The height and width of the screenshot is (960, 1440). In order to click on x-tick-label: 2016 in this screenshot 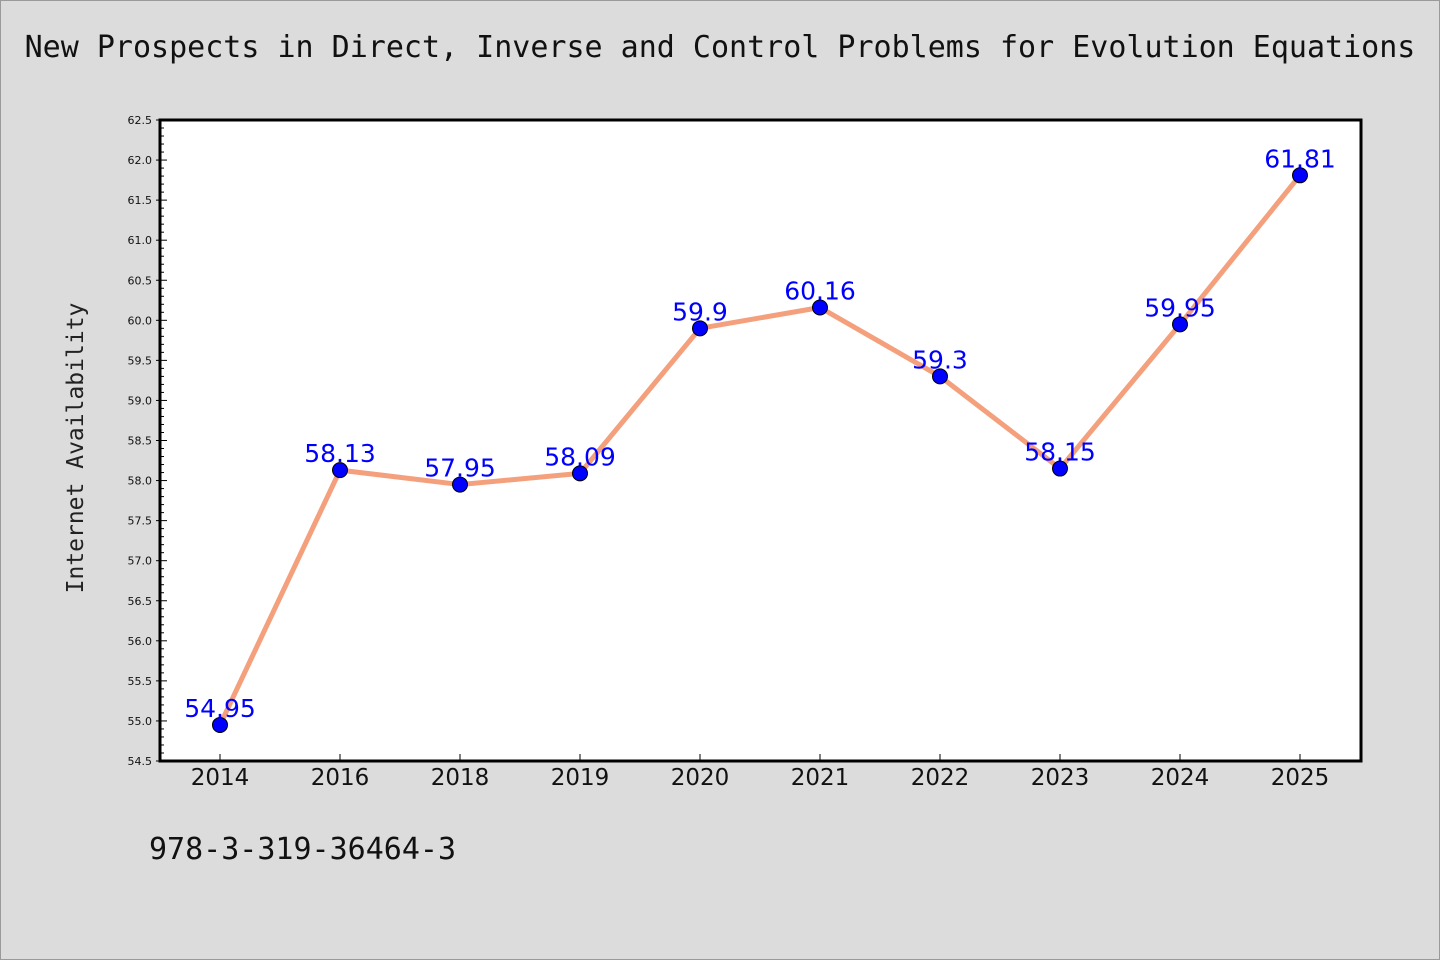, I will do `click(340, 778)`.